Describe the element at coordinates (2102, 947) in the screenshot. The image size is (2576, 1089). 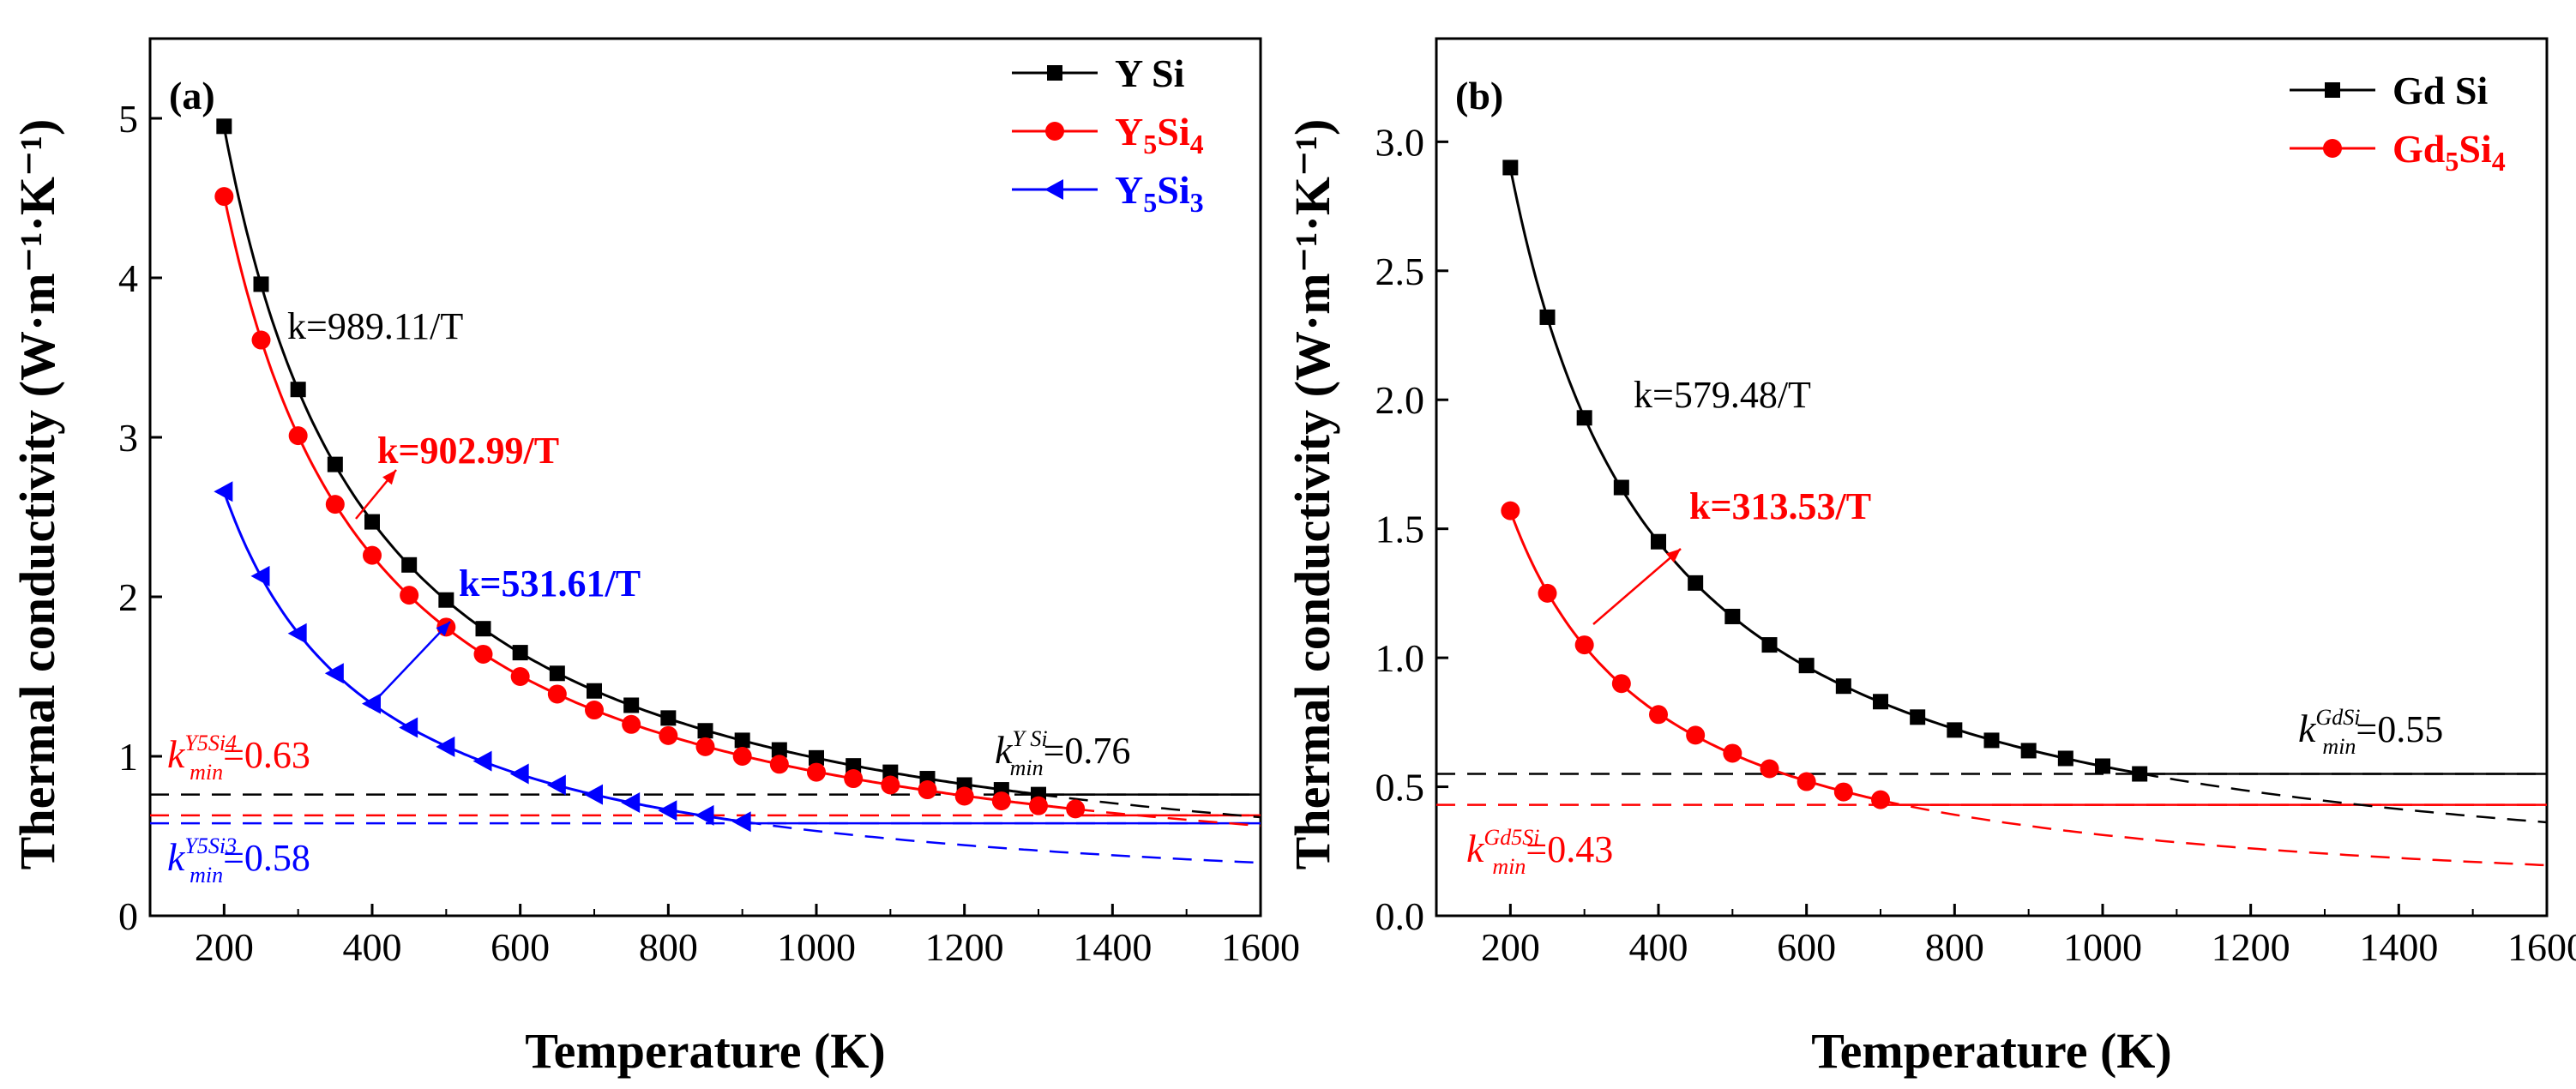
I see `x-tick-label: 1000` at that location.